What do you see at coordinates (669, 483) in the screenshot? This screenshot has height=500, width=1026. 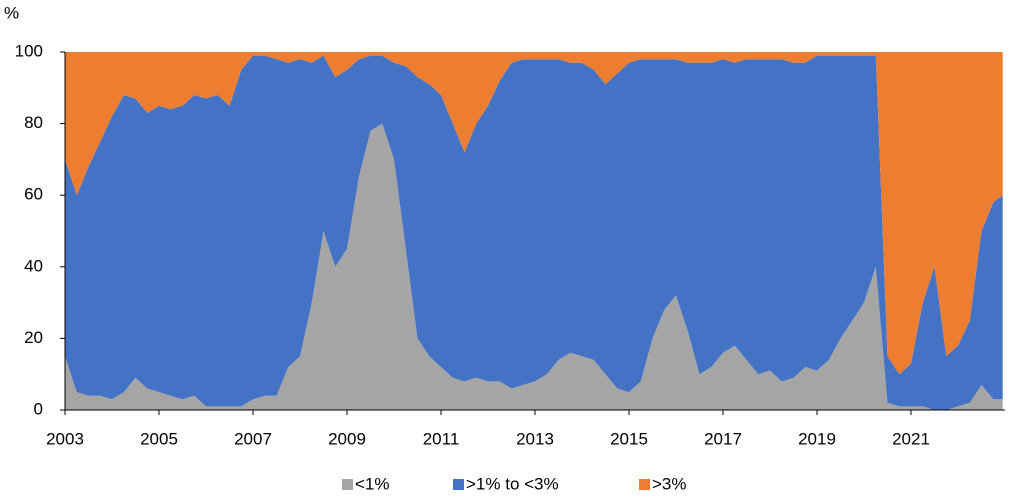 I see `legend-label: >3%` at bounding box center [669, 483].